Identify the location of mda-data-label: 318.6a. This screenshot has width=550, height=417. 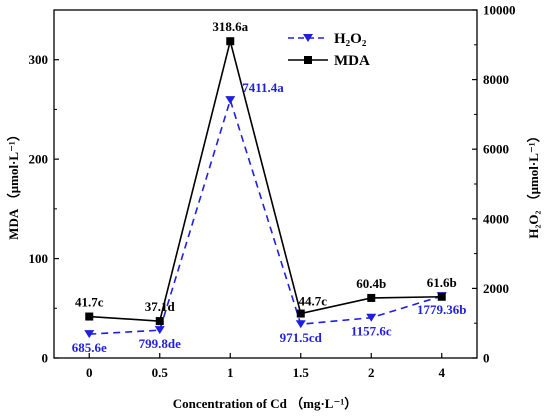
(230, 26).